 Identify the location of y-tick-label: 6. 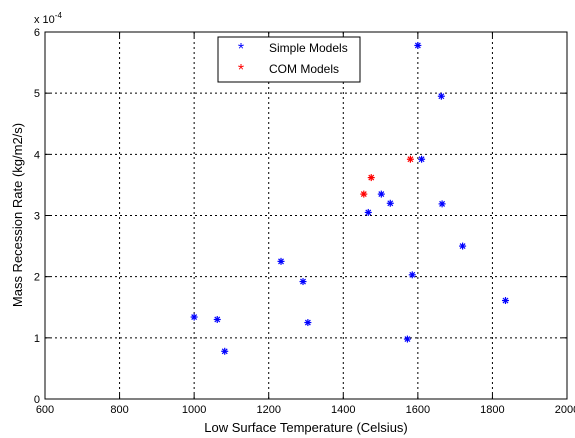
(37, 33).